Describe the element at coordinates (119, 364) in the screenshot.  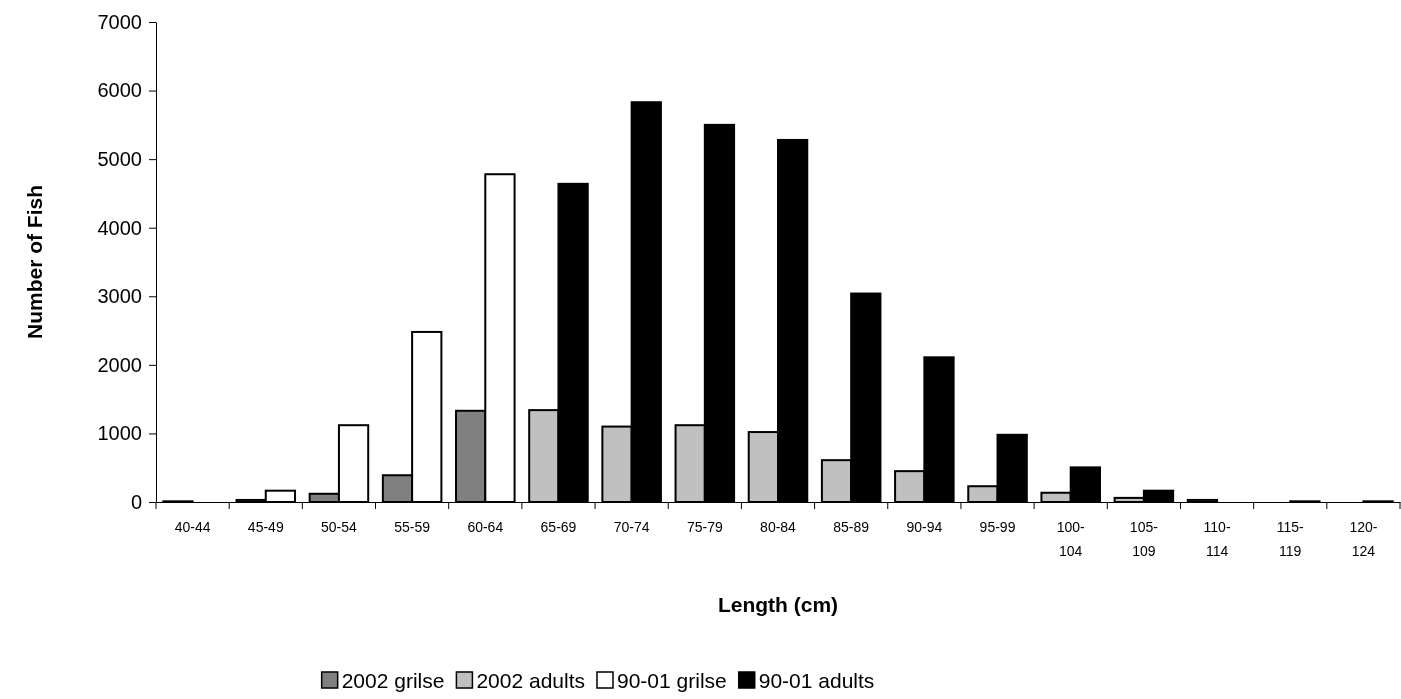
I see `y-tick-label: 2000` at that location.